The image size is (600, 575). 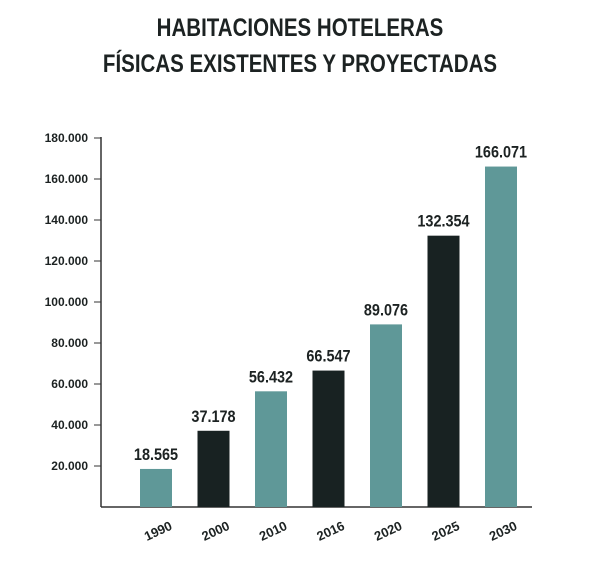 I want to click on y-tick-label: 60.000, so click(x=69, y=384).